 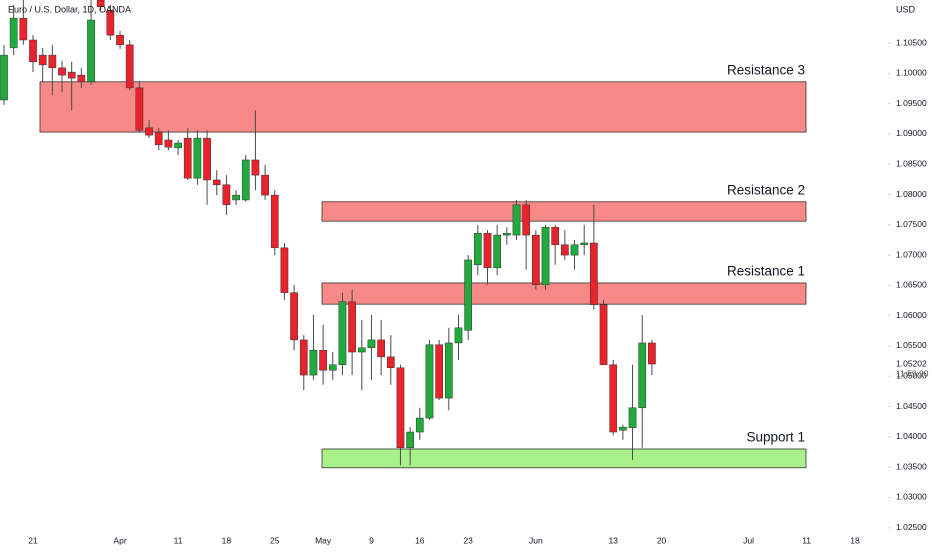 I want to click on x-tick-label: 21, so click(x=33, y=540).